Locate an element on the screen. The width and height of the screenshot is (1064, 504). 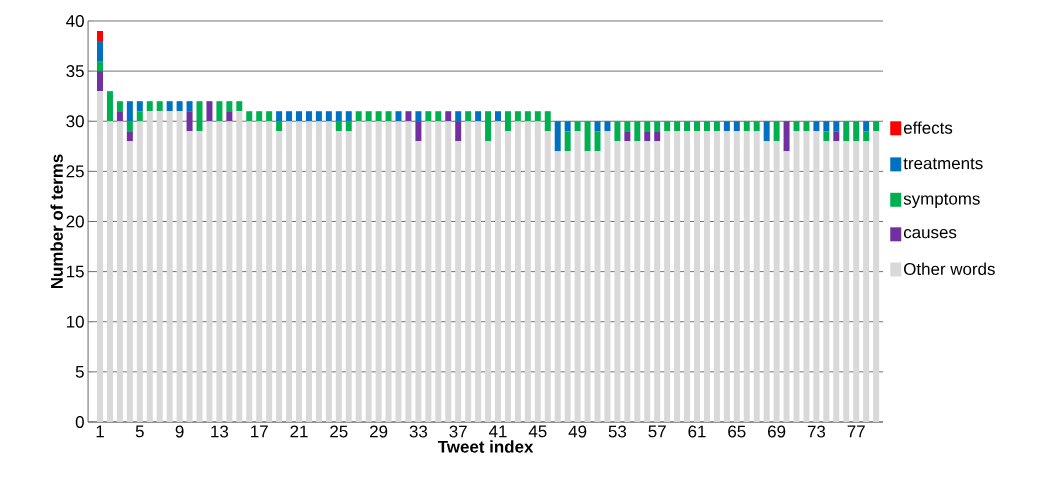
x-tick-label: 25 is located at coordinates (339, 431).